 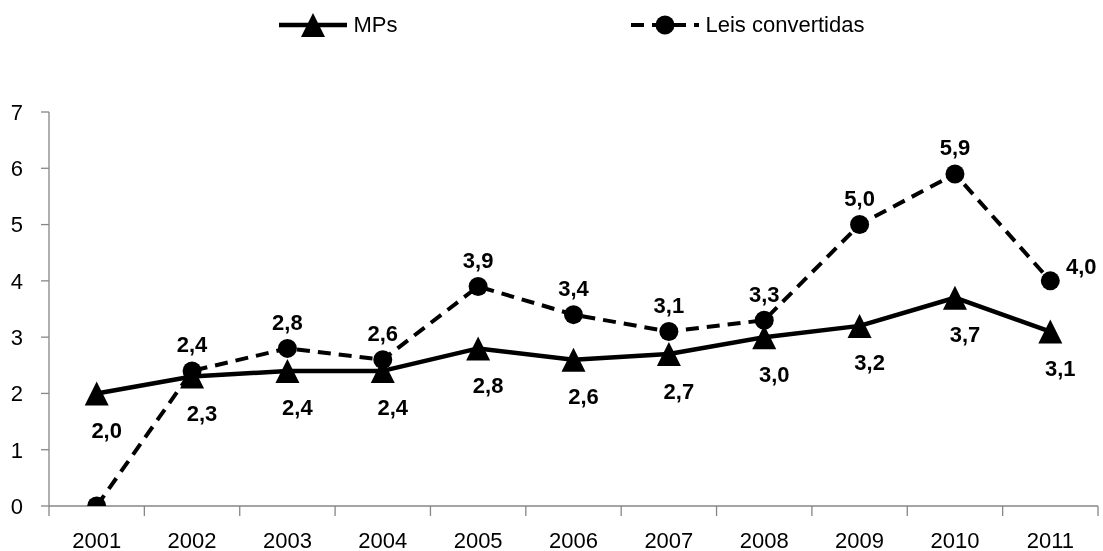 I want to click on x-tick-label: 2006, so click(x=573, y=539).